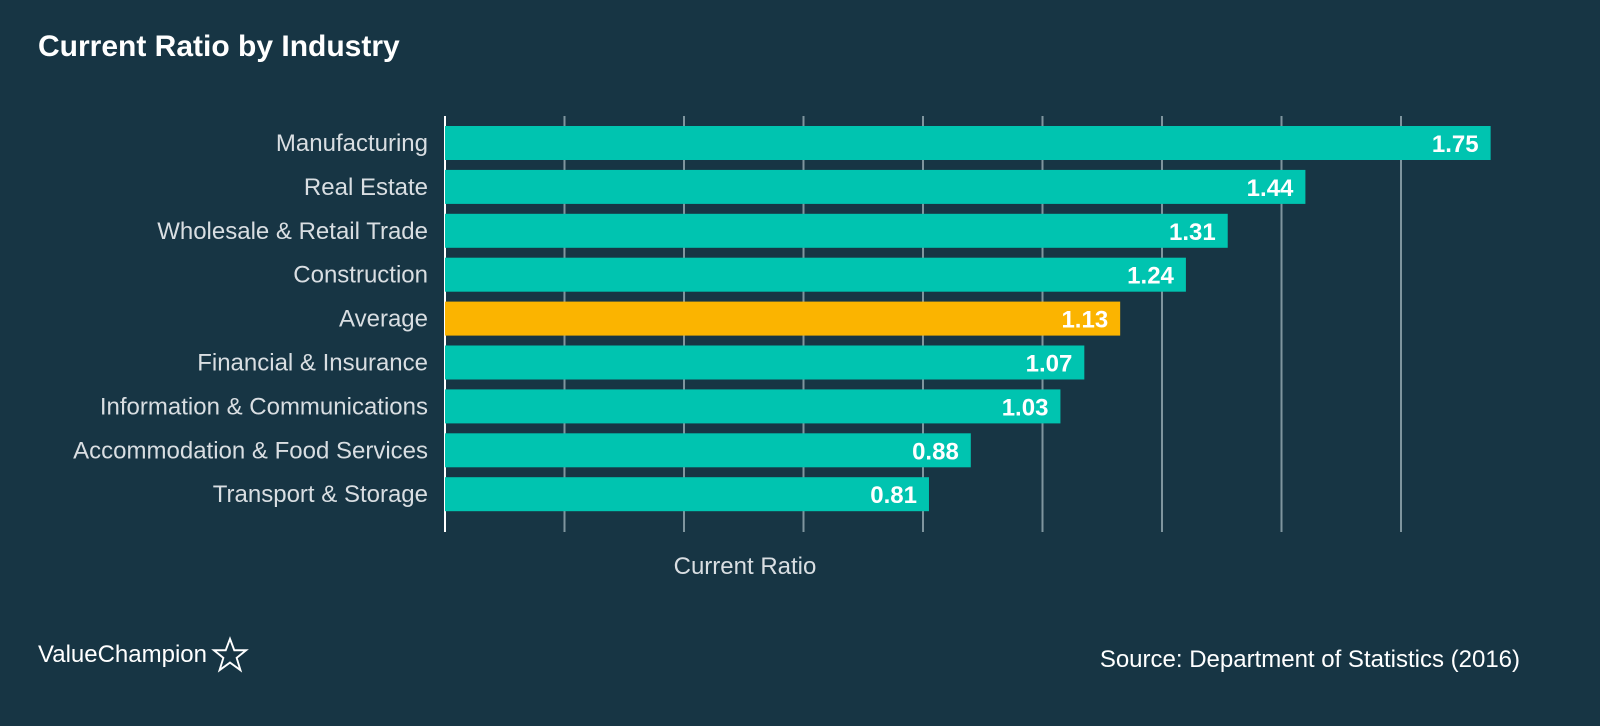 This screenshot has height=726, width=1600. Describe the element at coordinates (383, 319) in the screenshot. I see `category-label: Average` at that location.